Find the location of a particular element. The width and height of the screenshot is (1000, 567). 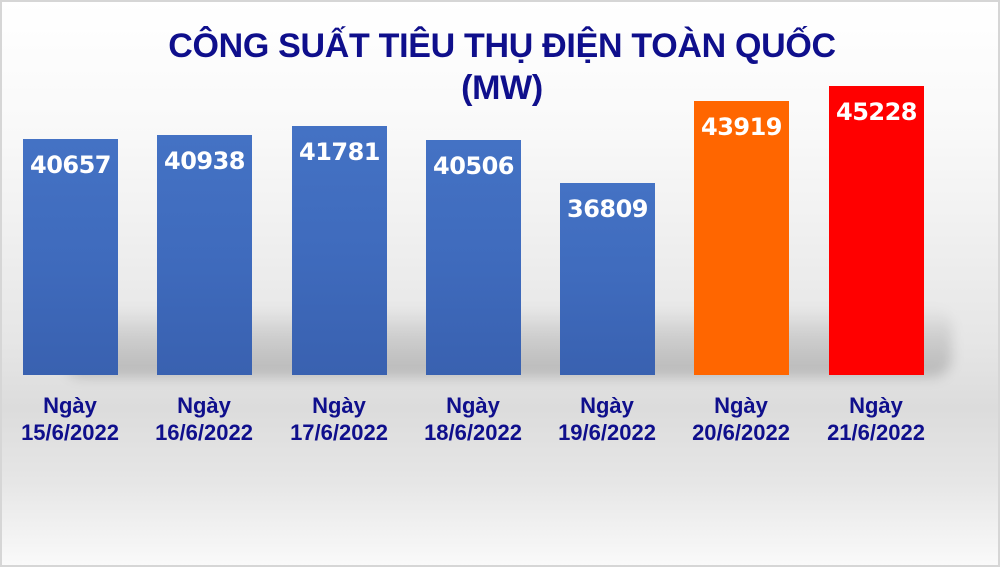

category-label-date: 18/6/2022 is located at coordinates (473, 432).